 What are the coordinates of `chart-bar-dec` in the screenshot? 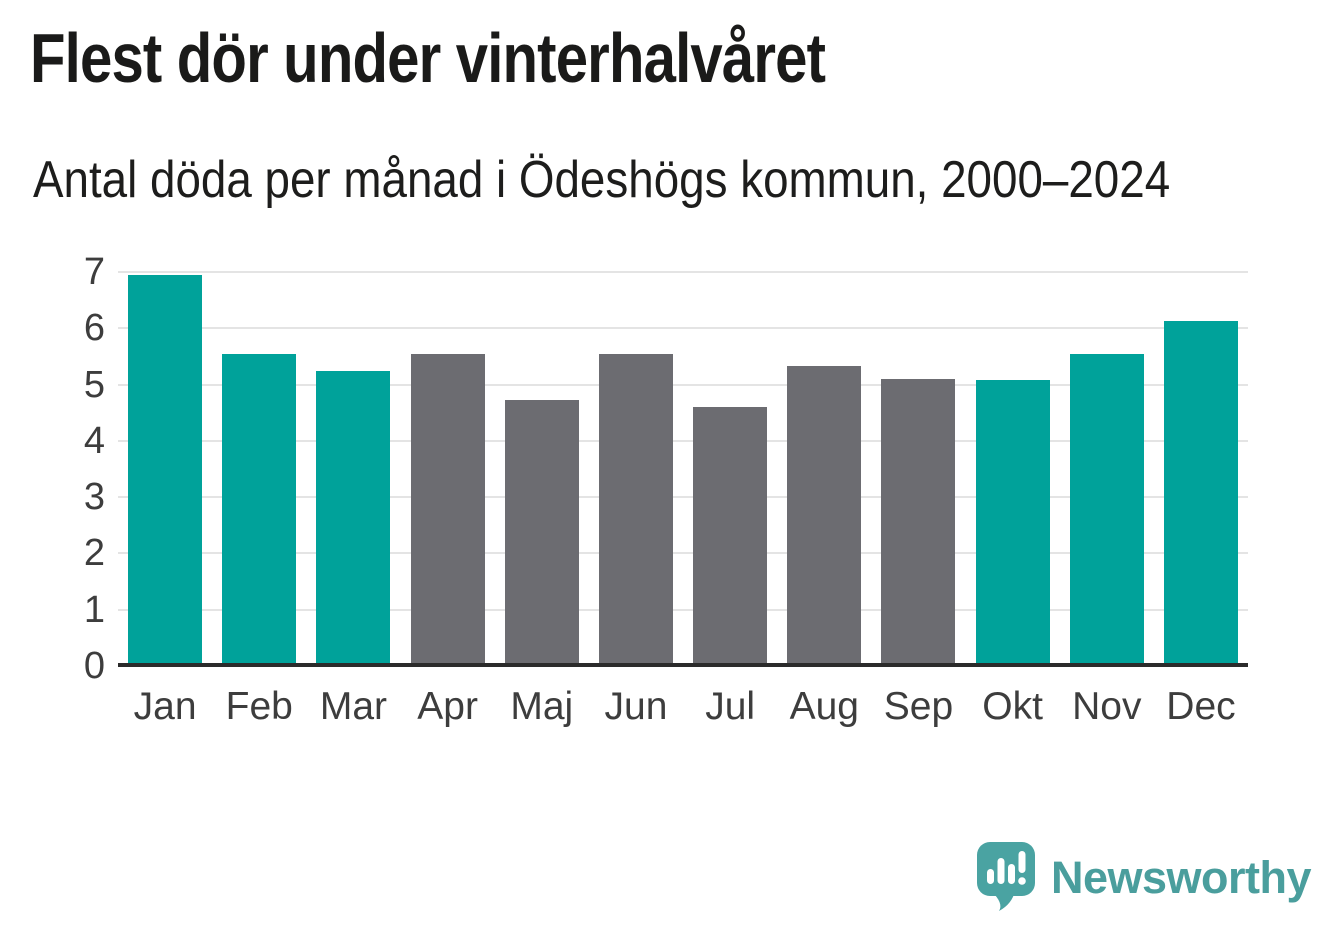 It's located at (1200, 493).